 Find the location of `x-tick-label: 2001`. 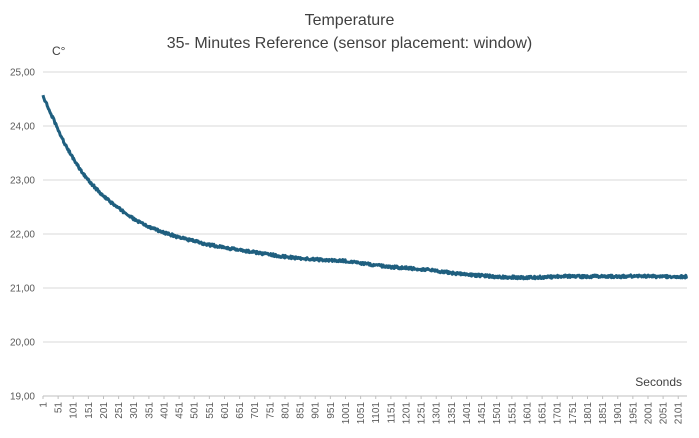

x-tick-label: 2001 is located at coordinates (648, 413).